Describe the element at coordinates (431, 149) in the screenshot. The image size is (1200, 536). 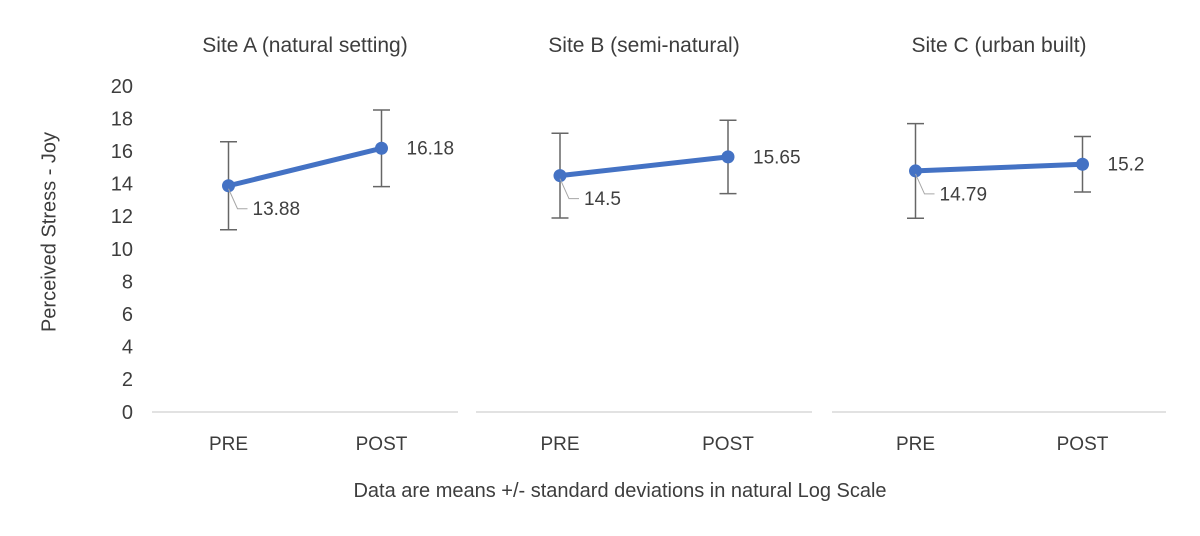
I see `data-label: 16.18` at that location.